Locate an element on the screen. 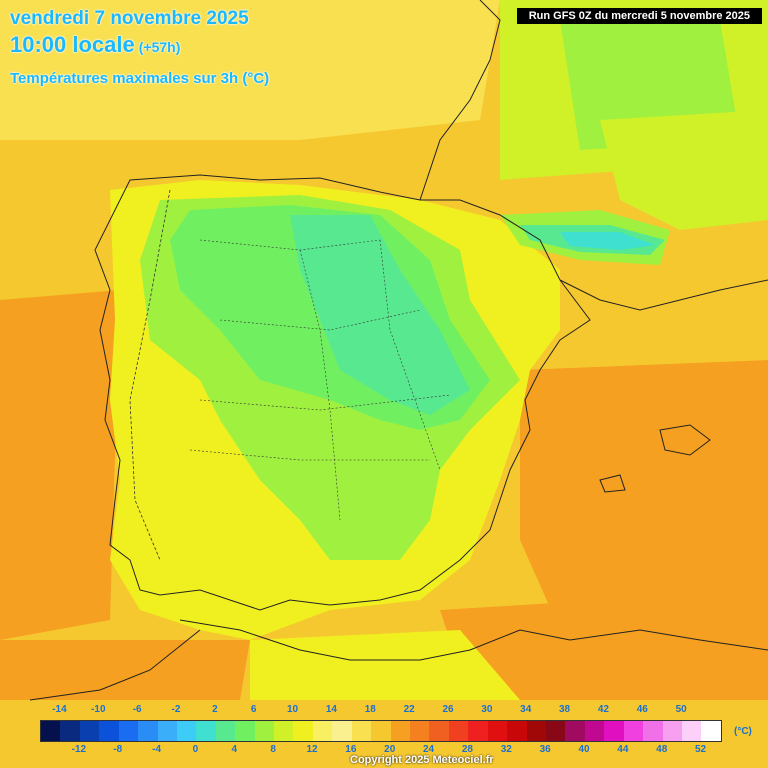 The image size is (768, 768). legend-label: 4 is located at coordinates (234, 749).